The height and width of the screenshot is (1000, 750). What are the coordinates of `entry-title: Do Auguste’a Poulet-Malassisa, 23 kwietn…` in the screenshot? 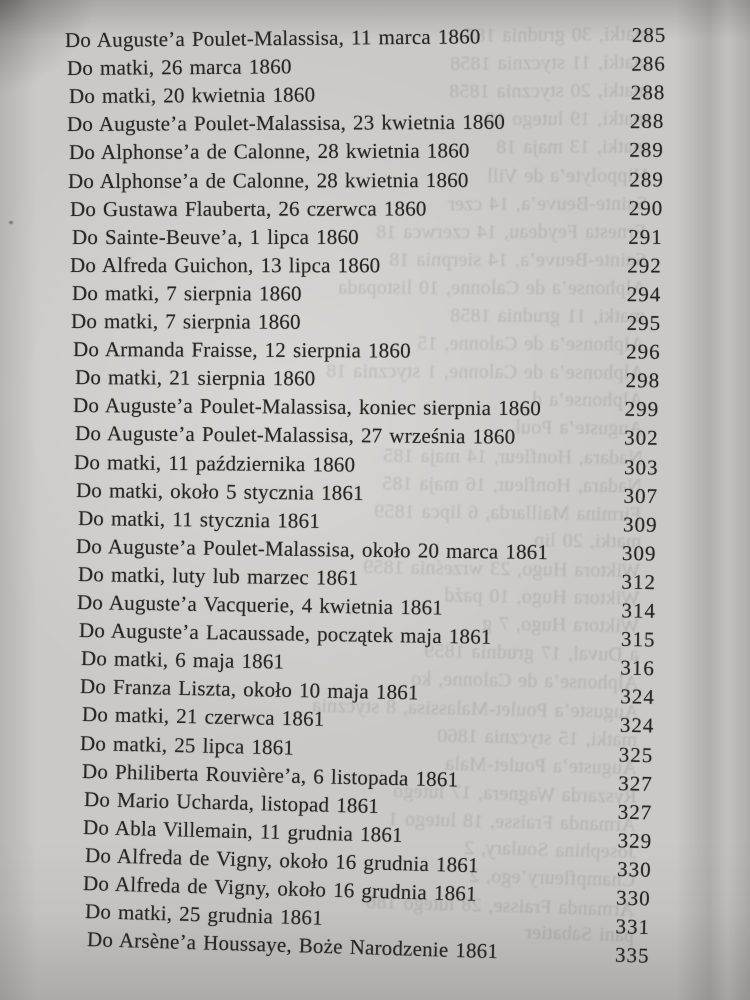 It's located at (286, 123).